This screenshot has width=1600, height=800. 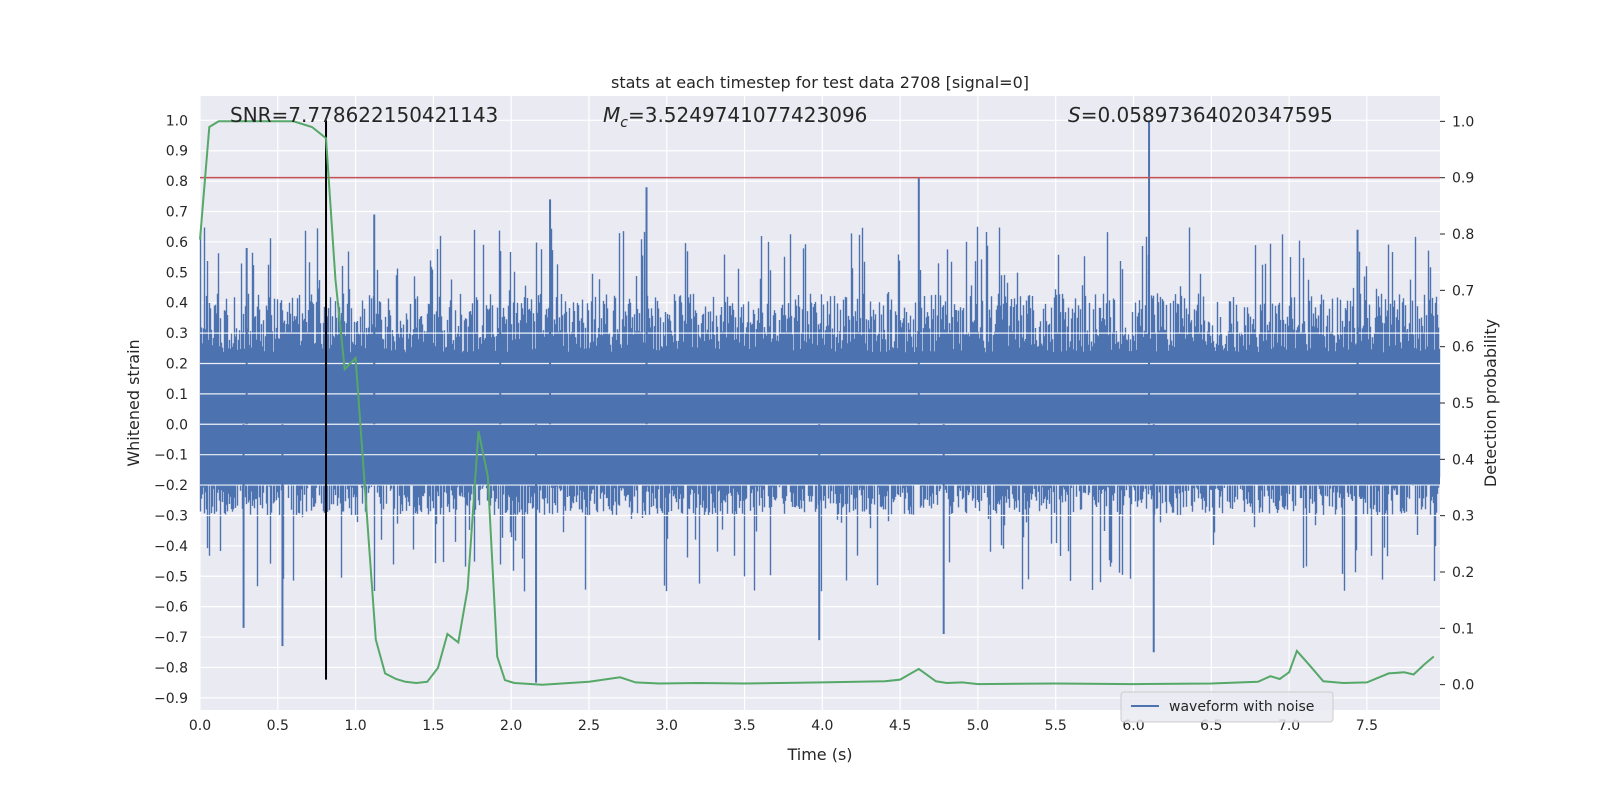 I want to click on x-tick-label: 5.5, so click(x=1056, y=726).